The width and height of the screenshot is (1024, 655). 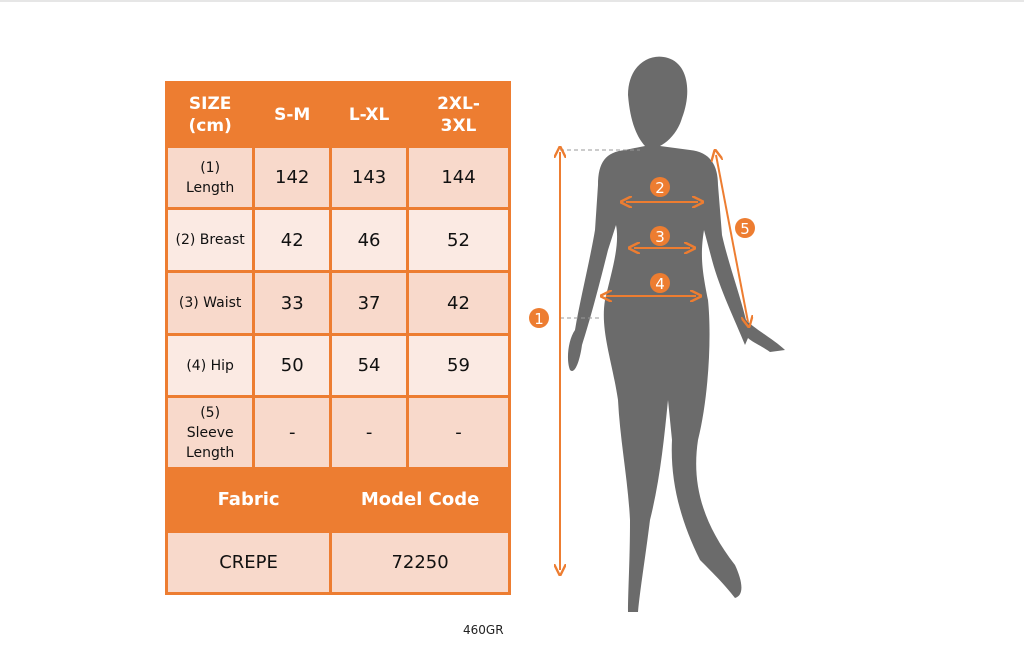 I want to click on marker-4: 4, so click(x=660, y=283).